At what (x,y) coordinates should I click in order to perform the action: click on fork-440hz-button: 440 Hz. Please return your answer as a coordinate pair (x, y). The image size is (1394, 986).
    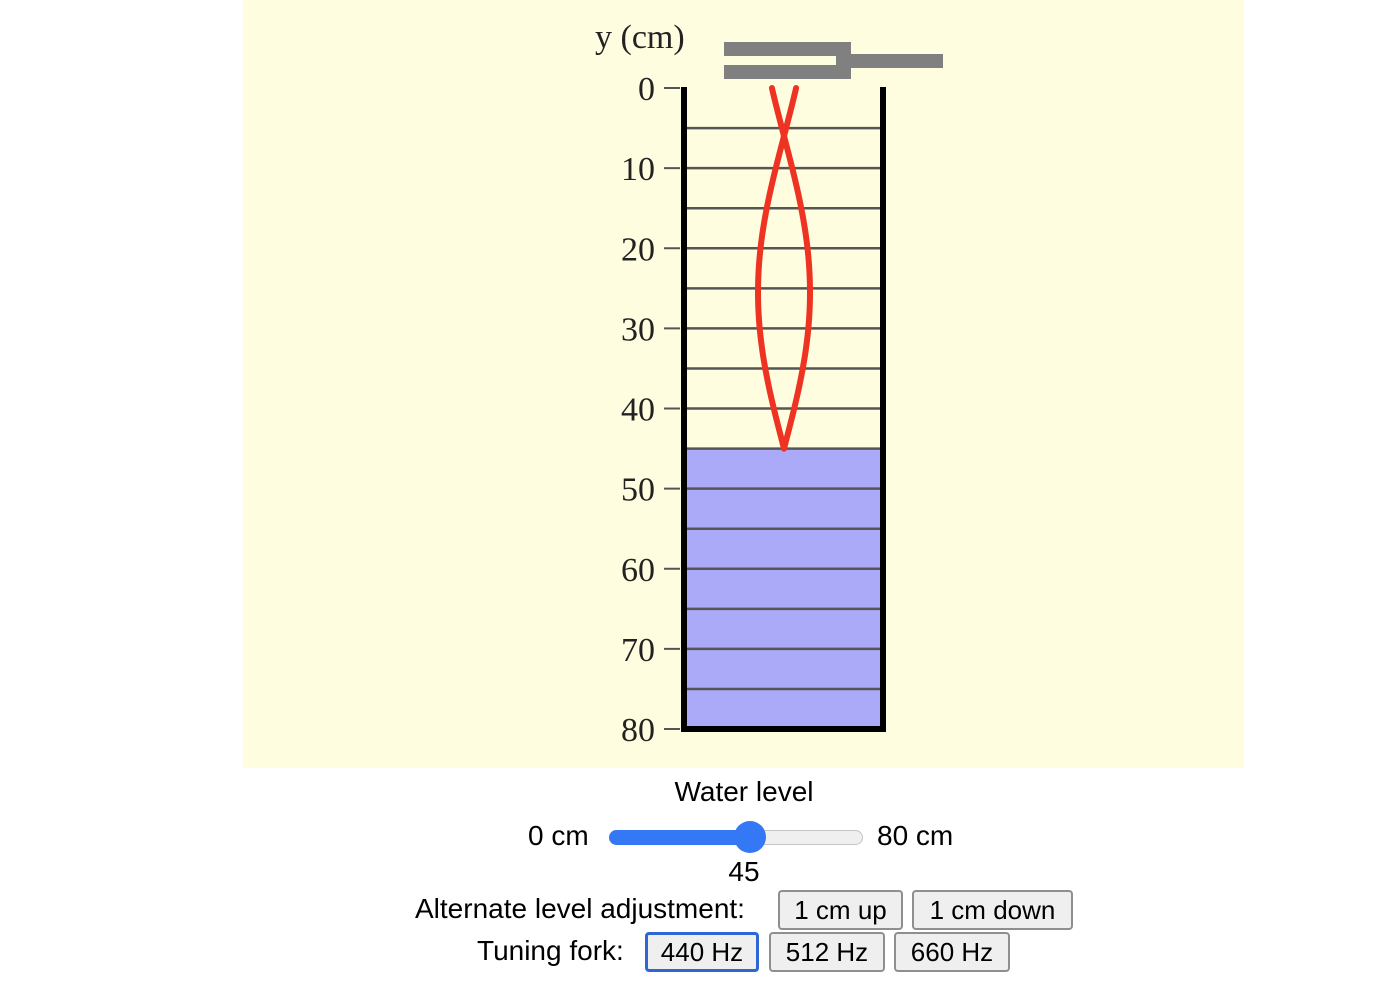
    Looking at the image, I should click on (702, 952).